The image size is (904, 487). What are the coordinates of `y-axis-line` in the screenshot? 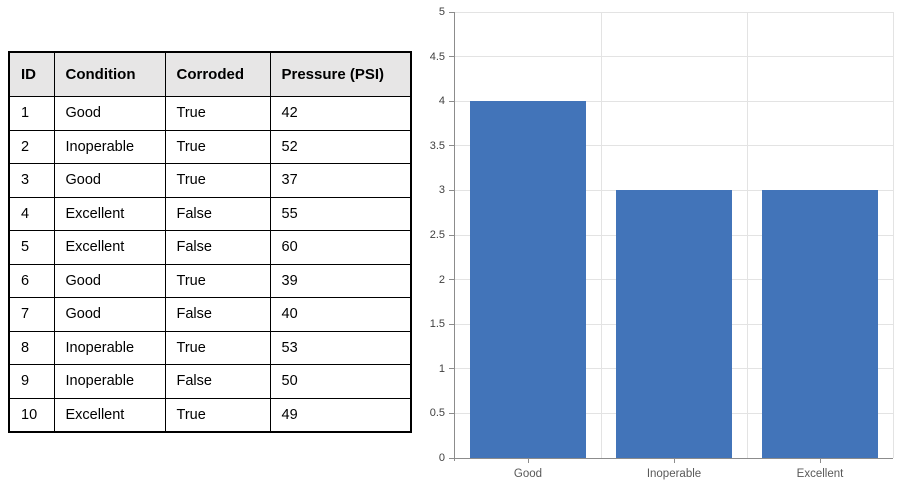 It's located at (455, 236).